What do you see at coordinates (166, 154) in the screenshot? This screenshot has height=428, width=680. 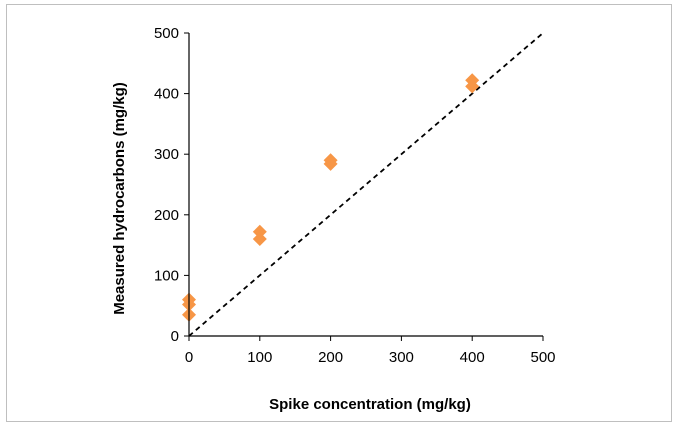 I see `y-tick-label: 300` at bounding box center [166, 154].